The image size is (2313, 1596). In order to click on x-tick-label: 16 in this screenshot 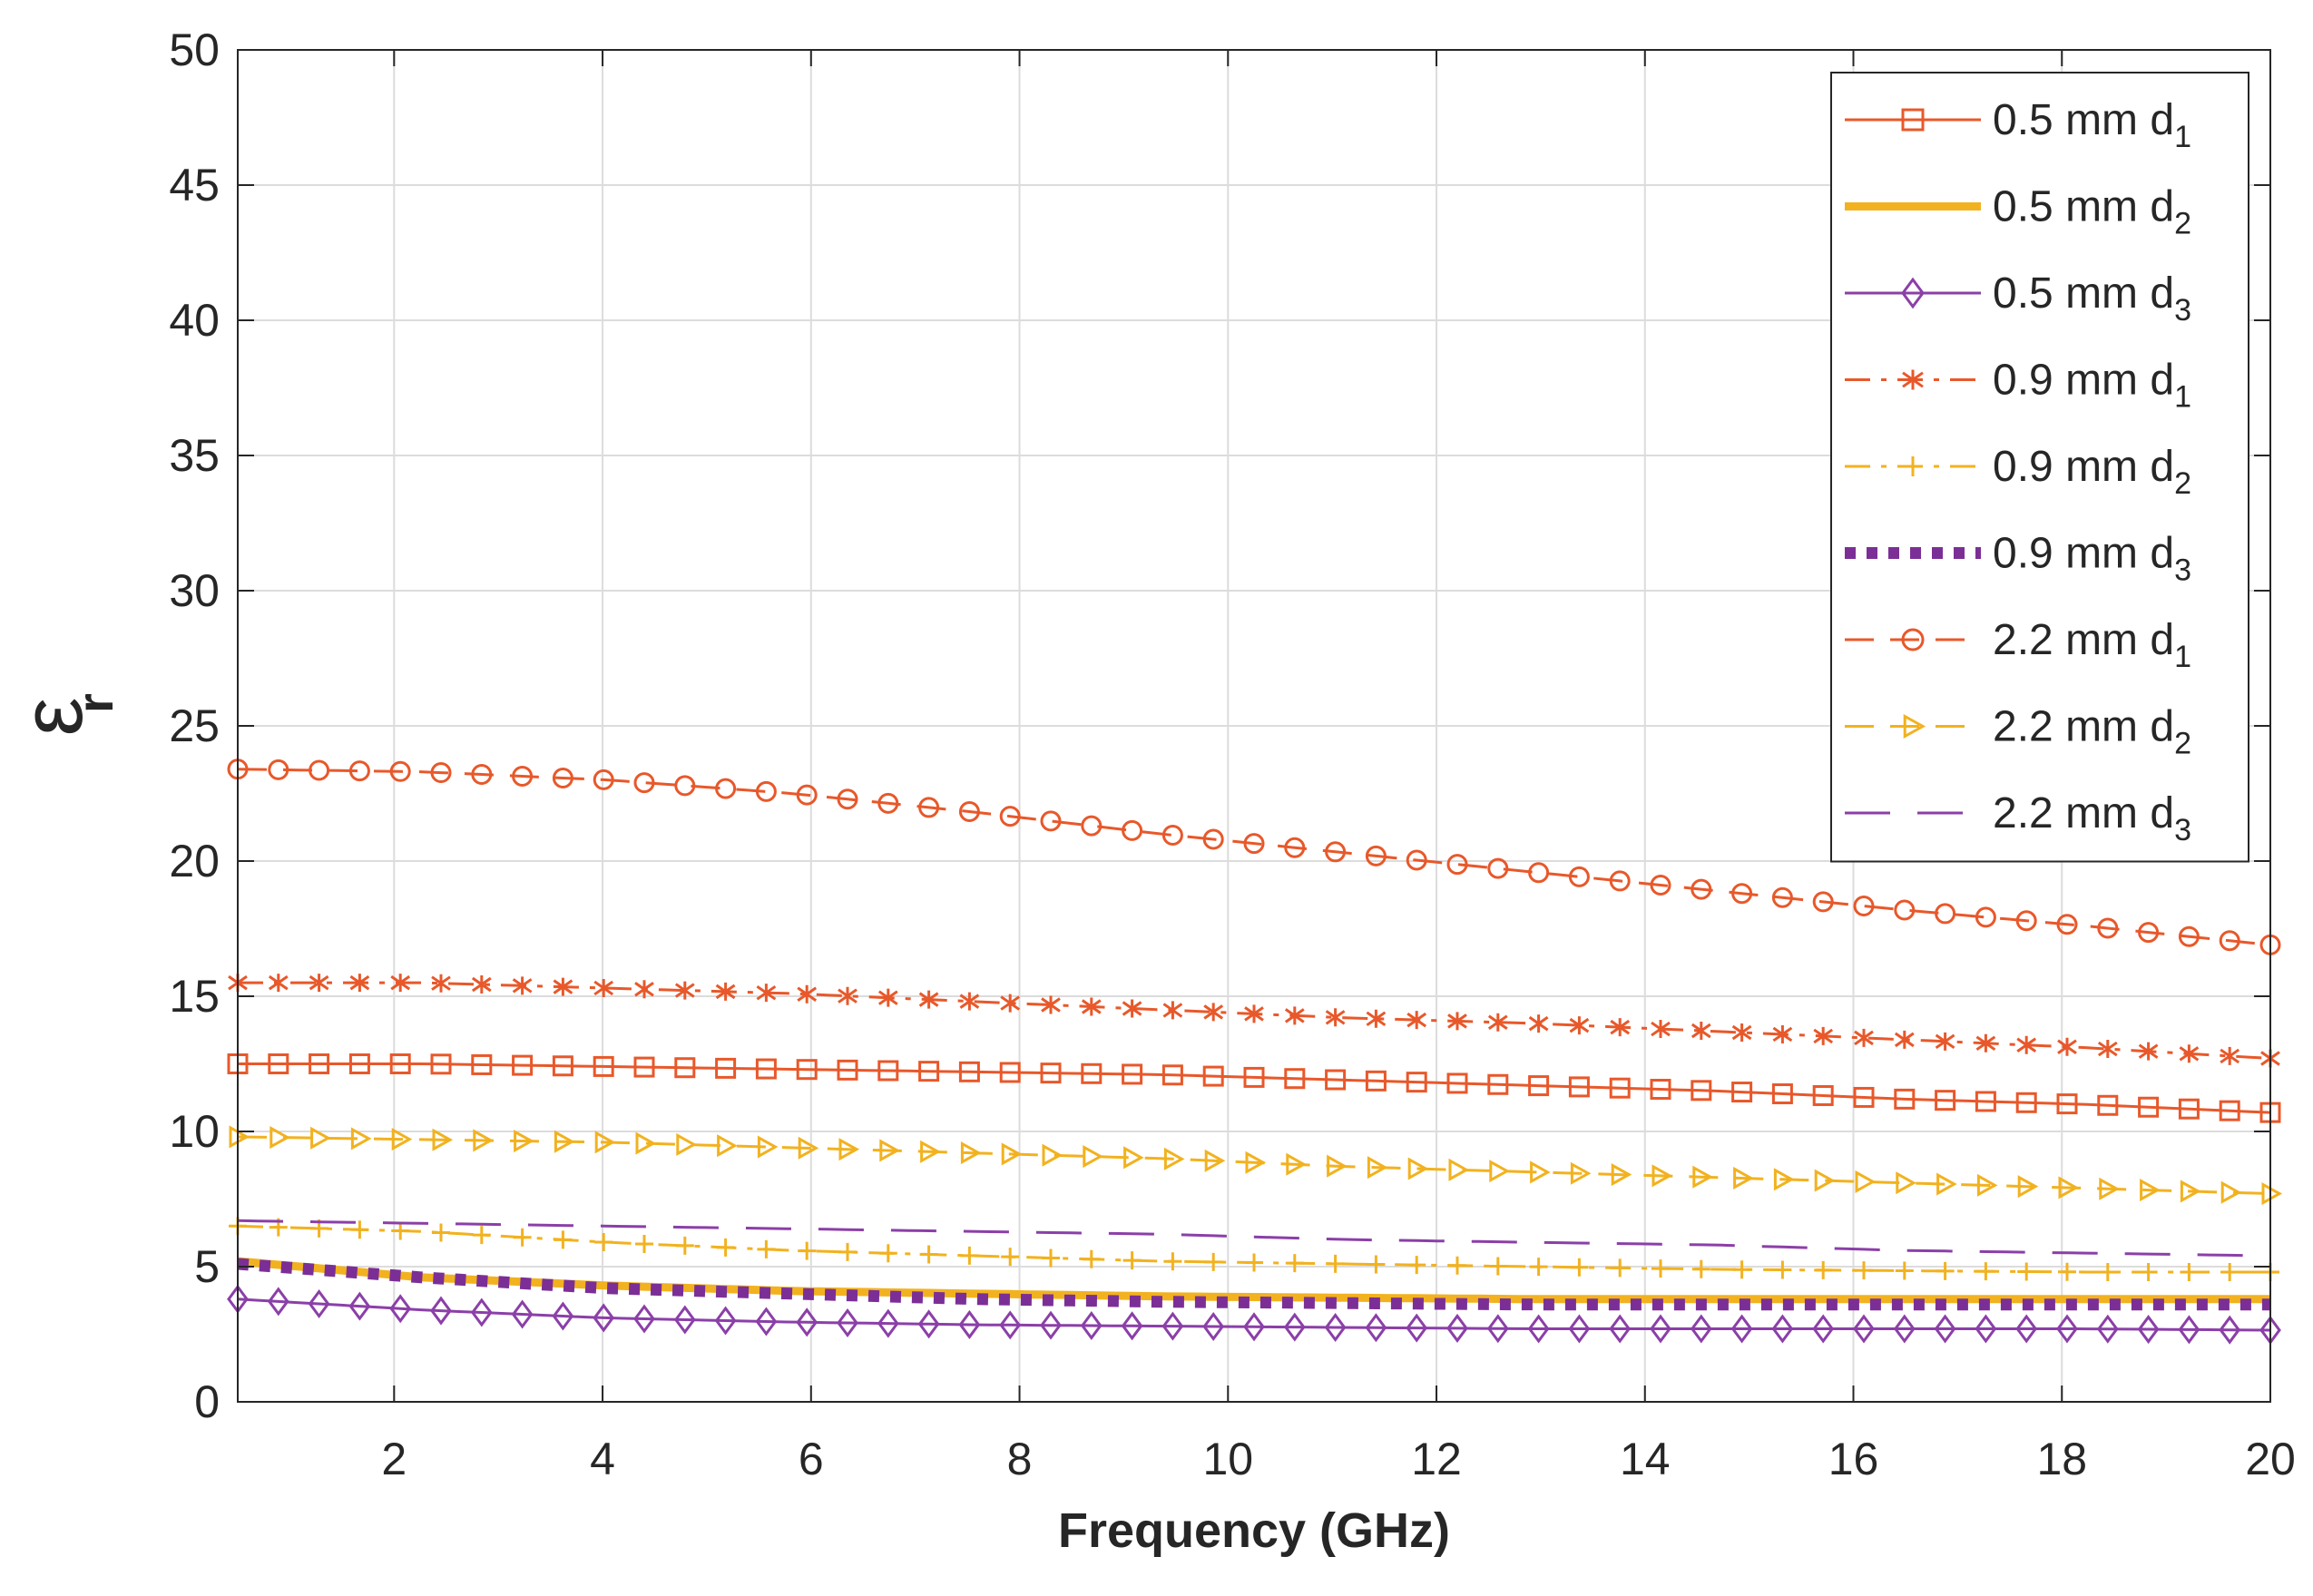, I will do `click(1853, 1459)`.